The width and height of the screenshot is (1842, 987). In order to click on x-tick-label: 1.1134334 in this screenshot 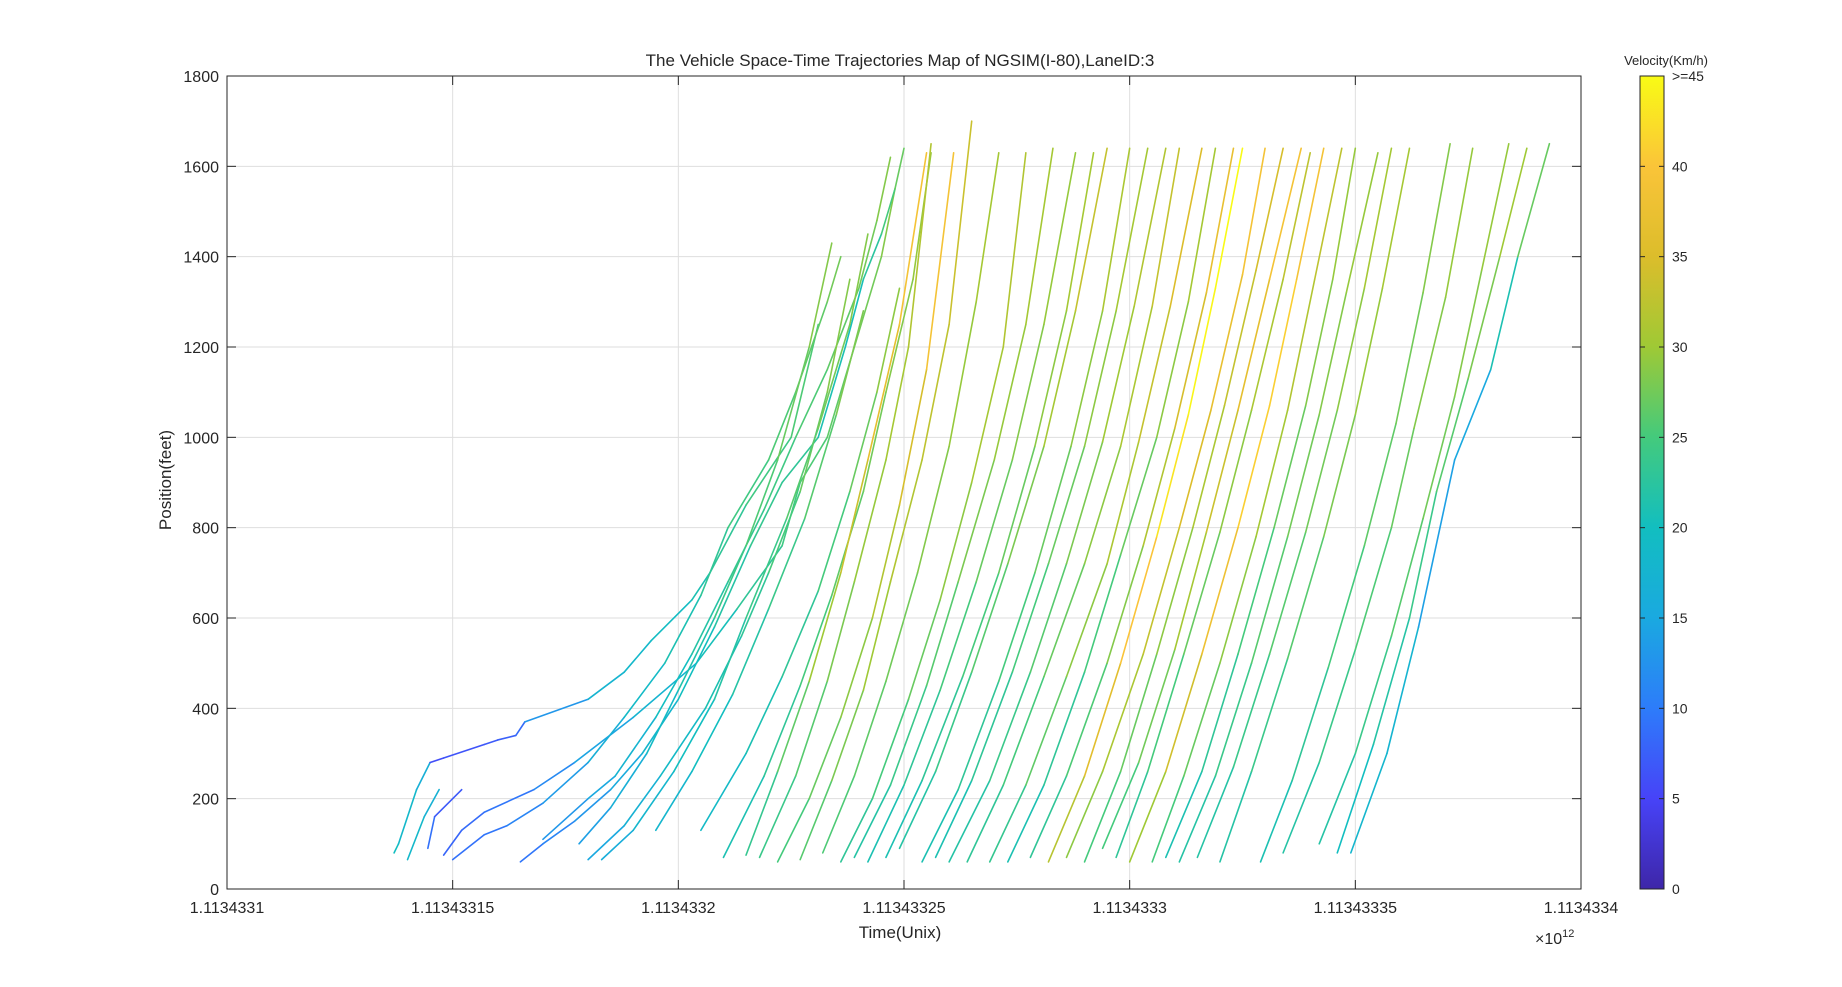, I will do `click(1581, 908)`.